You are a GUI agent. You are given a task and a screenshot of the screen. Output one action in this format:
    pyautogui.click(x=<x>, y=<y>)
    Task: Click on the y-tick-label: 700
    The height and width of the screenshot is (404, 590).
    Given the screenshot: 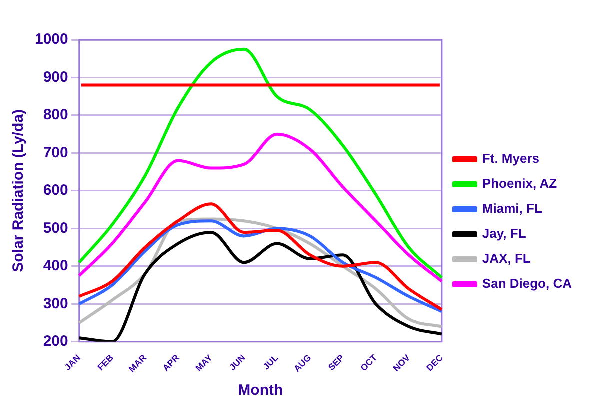 What is the action you would take?
    pyautogui.click(x=55, y=153)
    